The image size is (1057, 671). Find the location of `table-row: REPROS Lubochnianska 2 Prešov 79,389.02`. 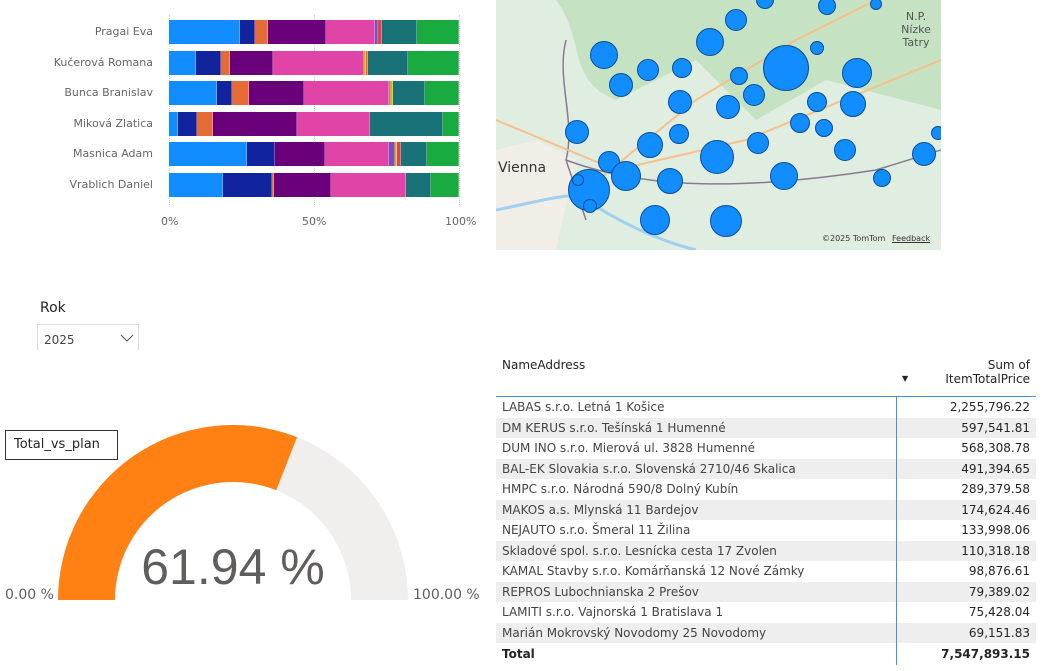

table-row: REPROS Lubochnianska 2 Prešov 79,389.02 is located at coordinates (766, 591).